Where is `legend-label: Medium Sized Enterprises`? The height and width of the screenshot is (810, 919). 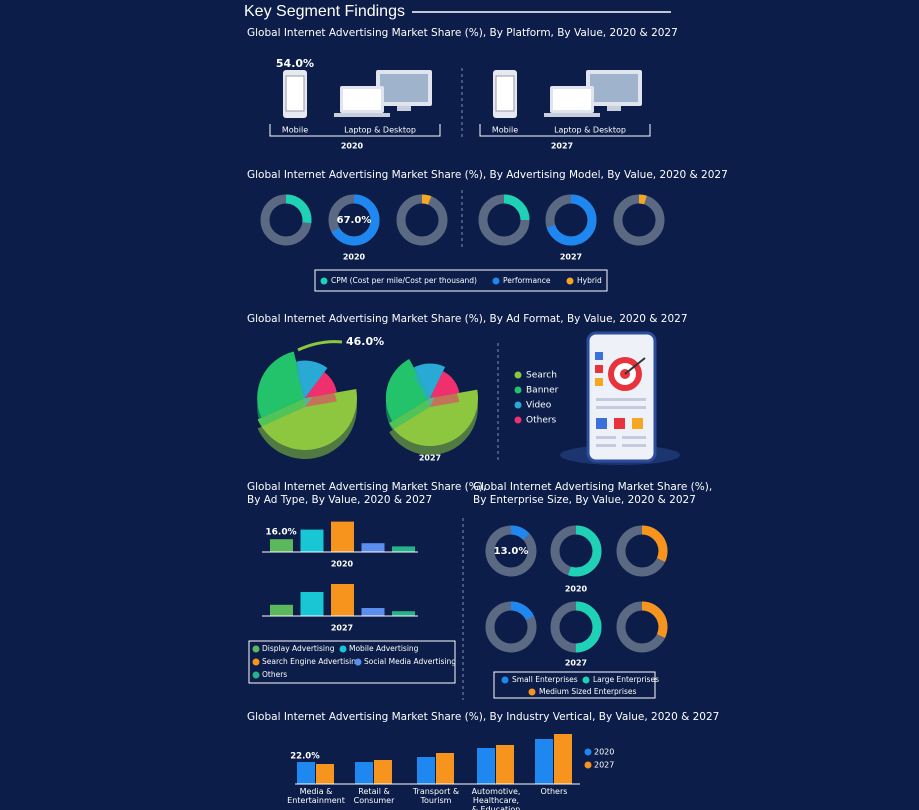
legend-label: Medium Sized Enterprises is located at coordinates (587, 691).